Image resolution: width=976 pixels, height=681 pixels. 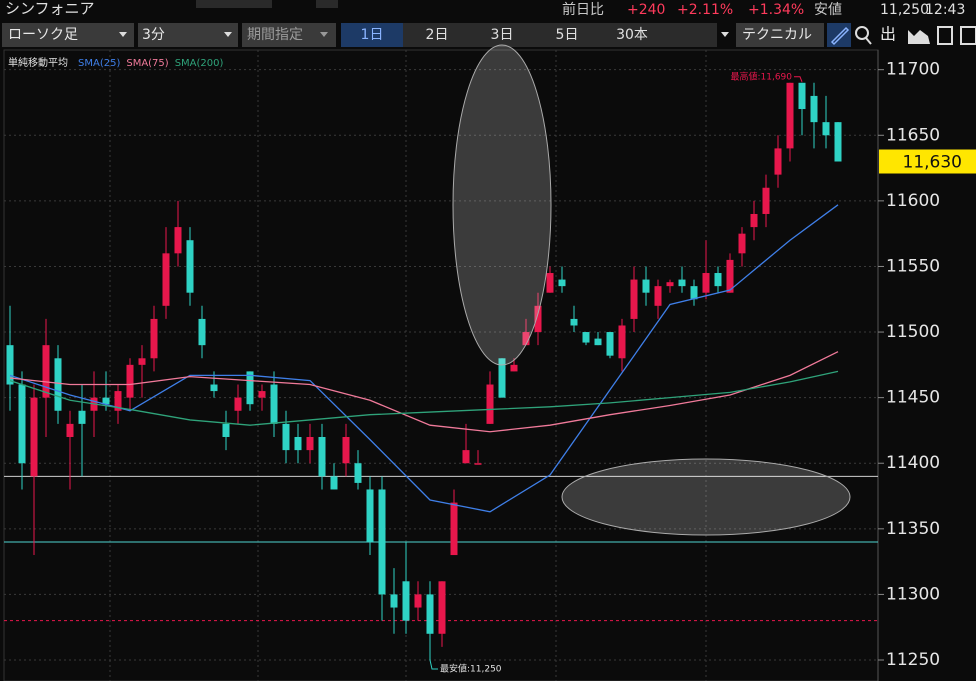 I want to click on current-price-tag, so click(x=927, y=161).